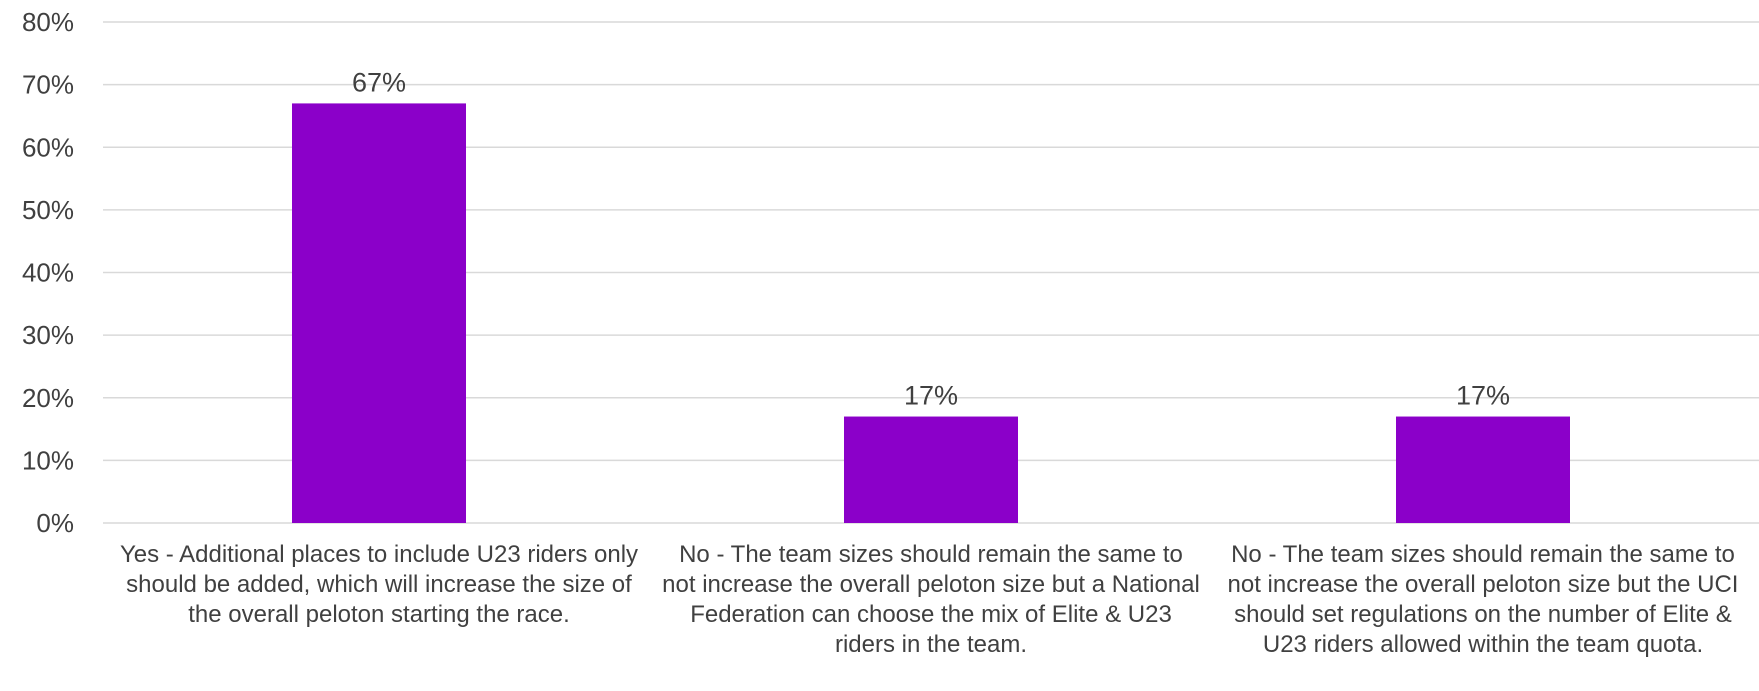 This screenshot has height=691, width=1759. I want to click on y-tick-label: 20%, so click(48, 398).